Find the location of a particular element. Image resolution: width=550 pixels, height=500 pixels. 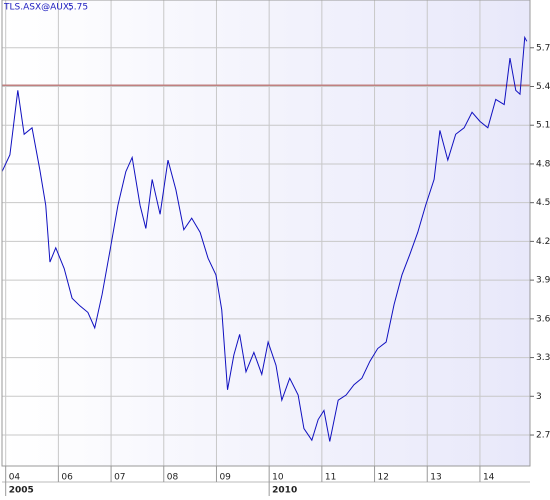

y-tick-label: 4.2 is located at coordinates (543, 242).